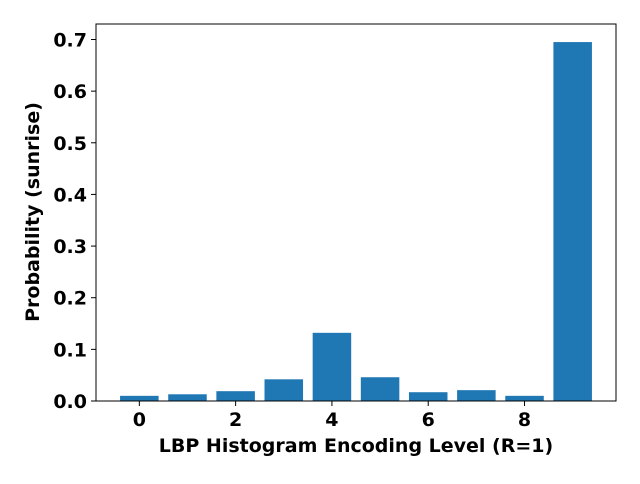 The height and width of the screenshot is (484, 640). I want to click on x-tick-label: 2, so click(235, 420).